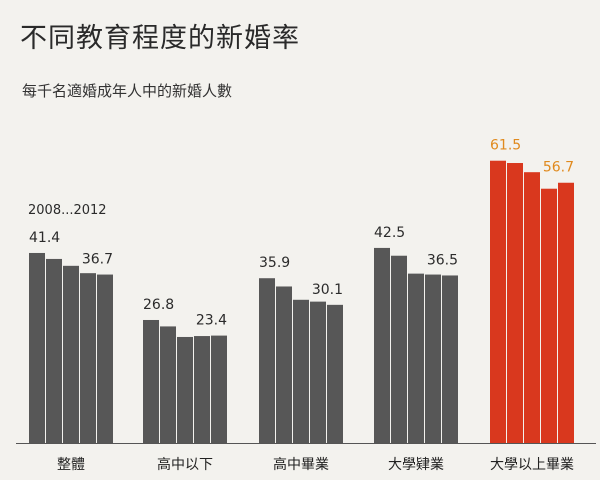 The height and width of the screenshot is (480, 600). What do you see at coordinates (284, 364) in the screenshot?
I see `bar-3-2009` at bounding box center [284, 364].